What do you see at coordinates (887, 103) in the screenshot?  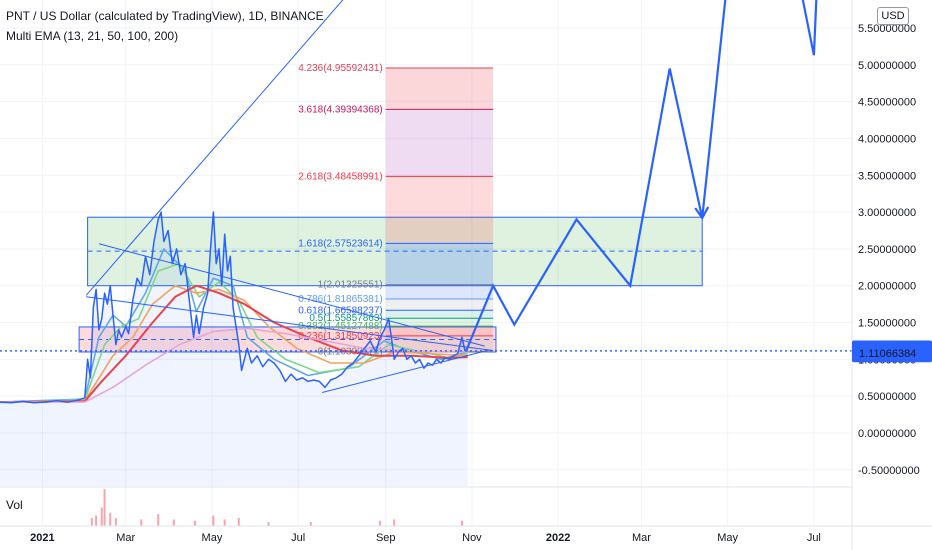 I see `y-tick-label-2: 4.50000000` at bounding box center [887, 103].